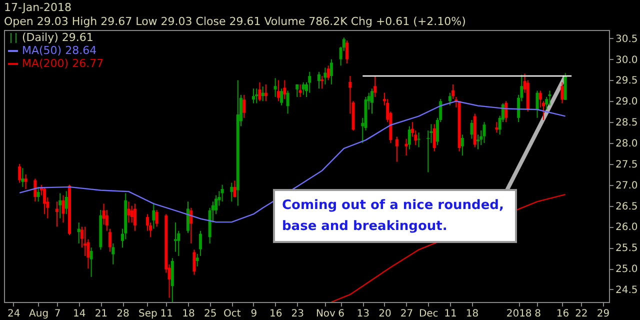 The image size is (640, 320). What do you see at coordinates (13, 314) in the screenshot?
I see `x-tick-label: 24` at bounding box center [13, 314].